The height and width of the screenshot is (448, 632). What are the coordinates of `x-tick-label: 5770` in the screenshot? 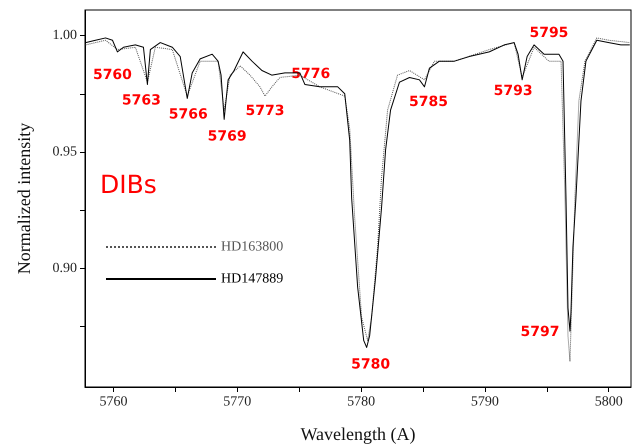 It's located at (237, 402).